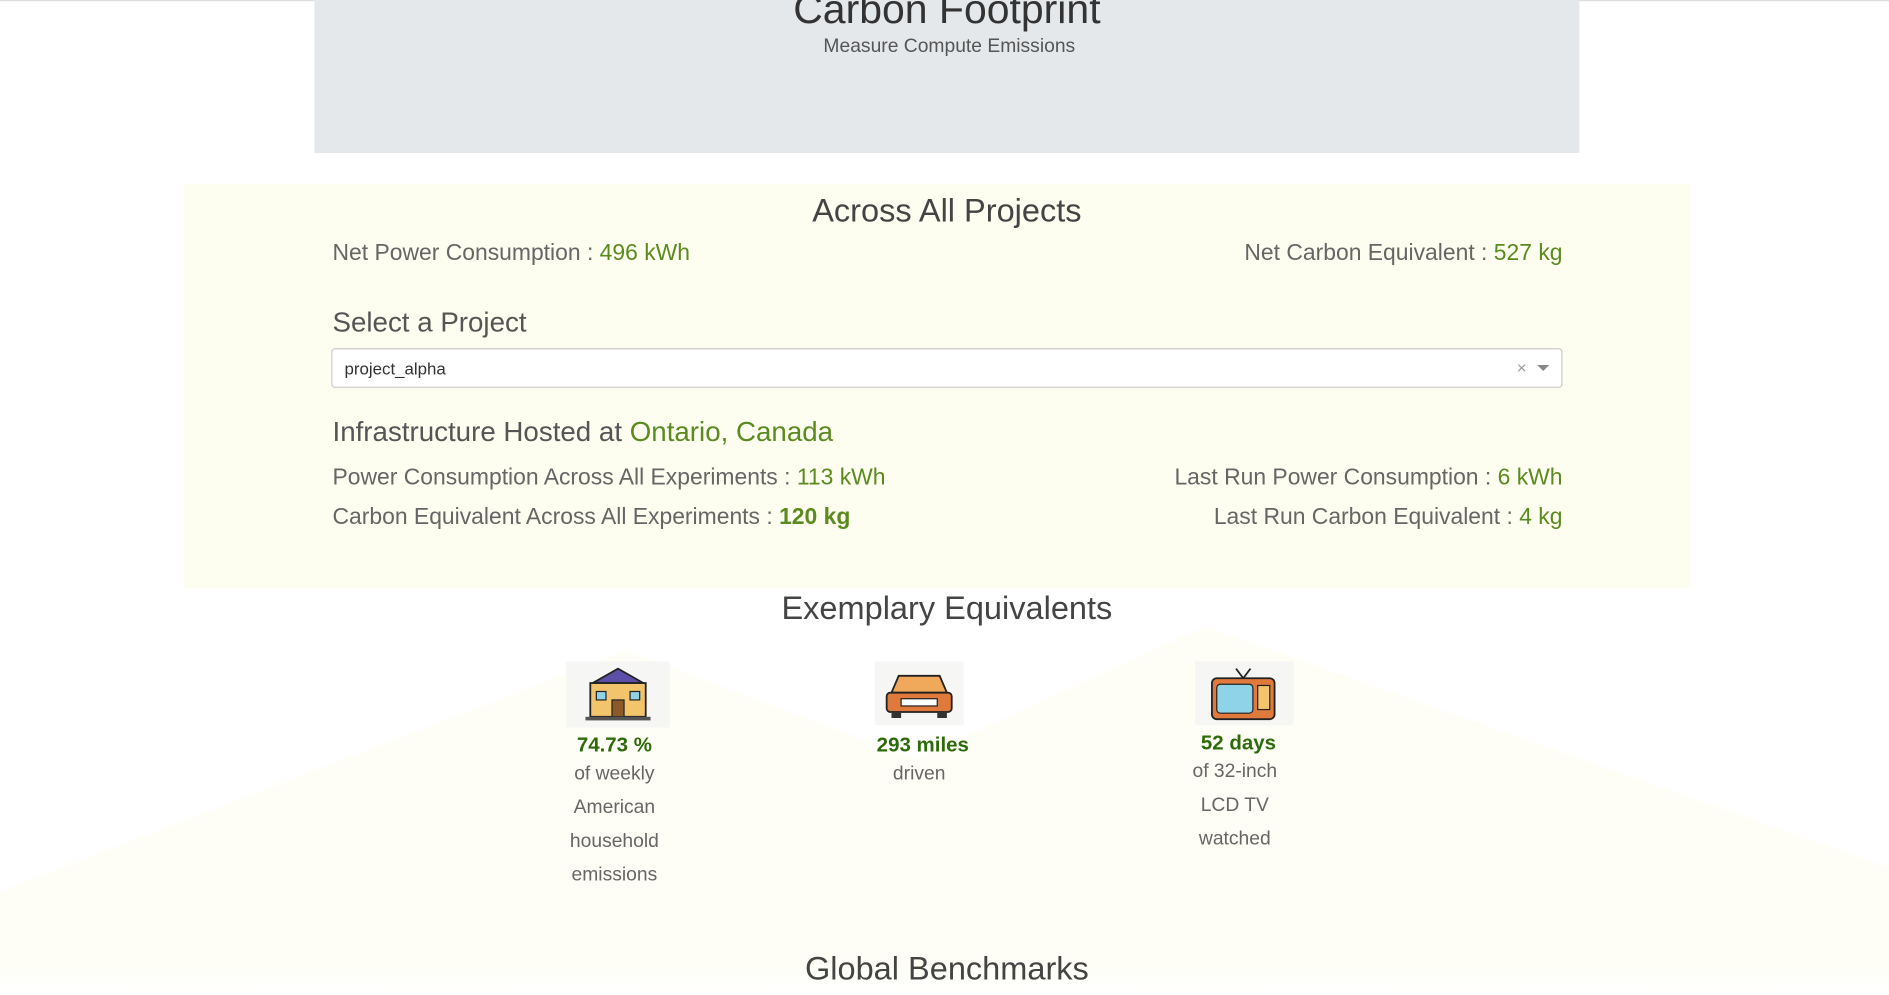  Describe the element at coordinates (618, 694) in the screenshot. I see `house-icon` at that location.